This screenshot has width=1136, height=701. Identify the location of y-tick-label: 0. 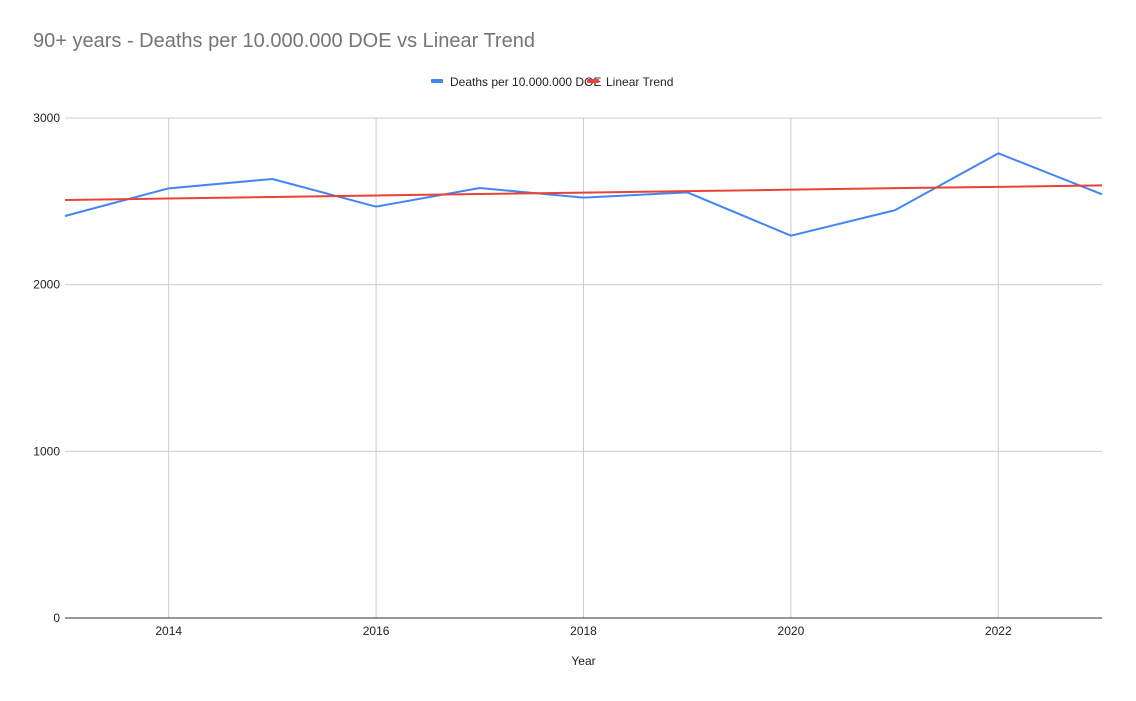
(56, 618).